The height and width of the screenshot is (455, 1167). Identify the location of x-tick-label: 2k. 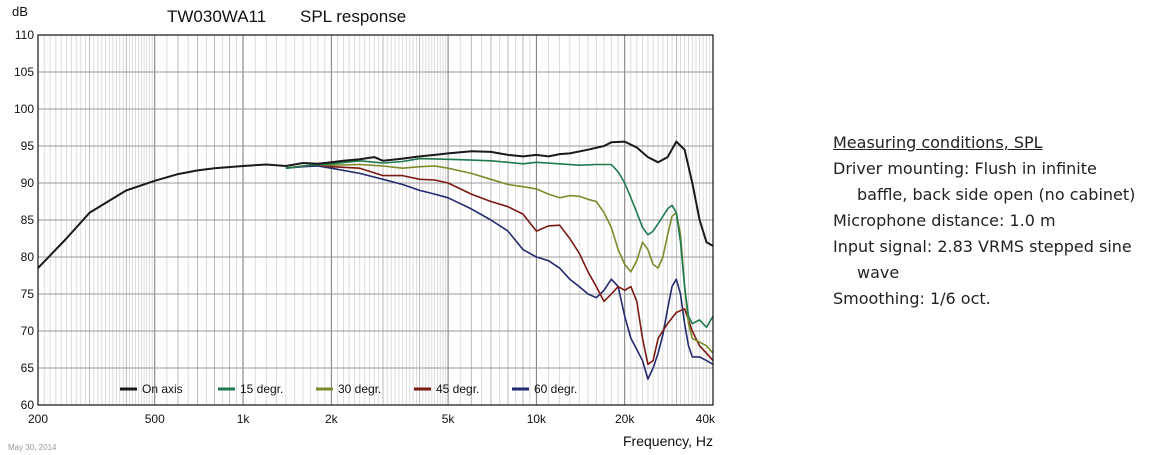
(332, 419).